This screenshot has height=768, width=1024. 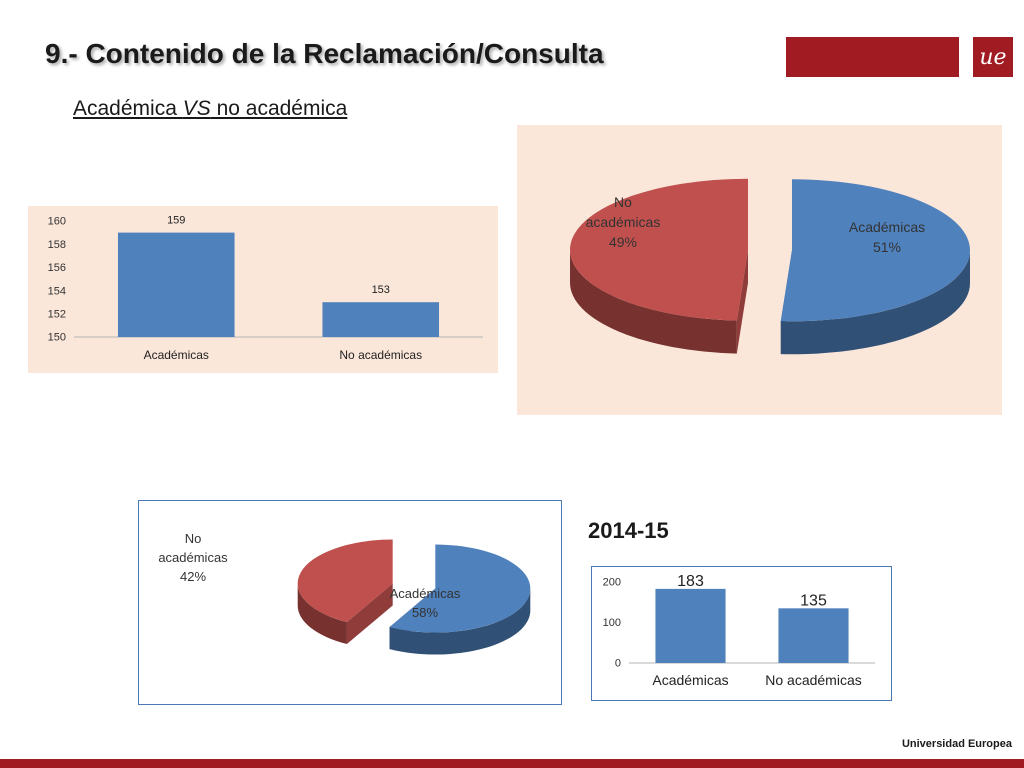 I want to click on pie-label: No académicas 49%, so click(x=623, y=222).